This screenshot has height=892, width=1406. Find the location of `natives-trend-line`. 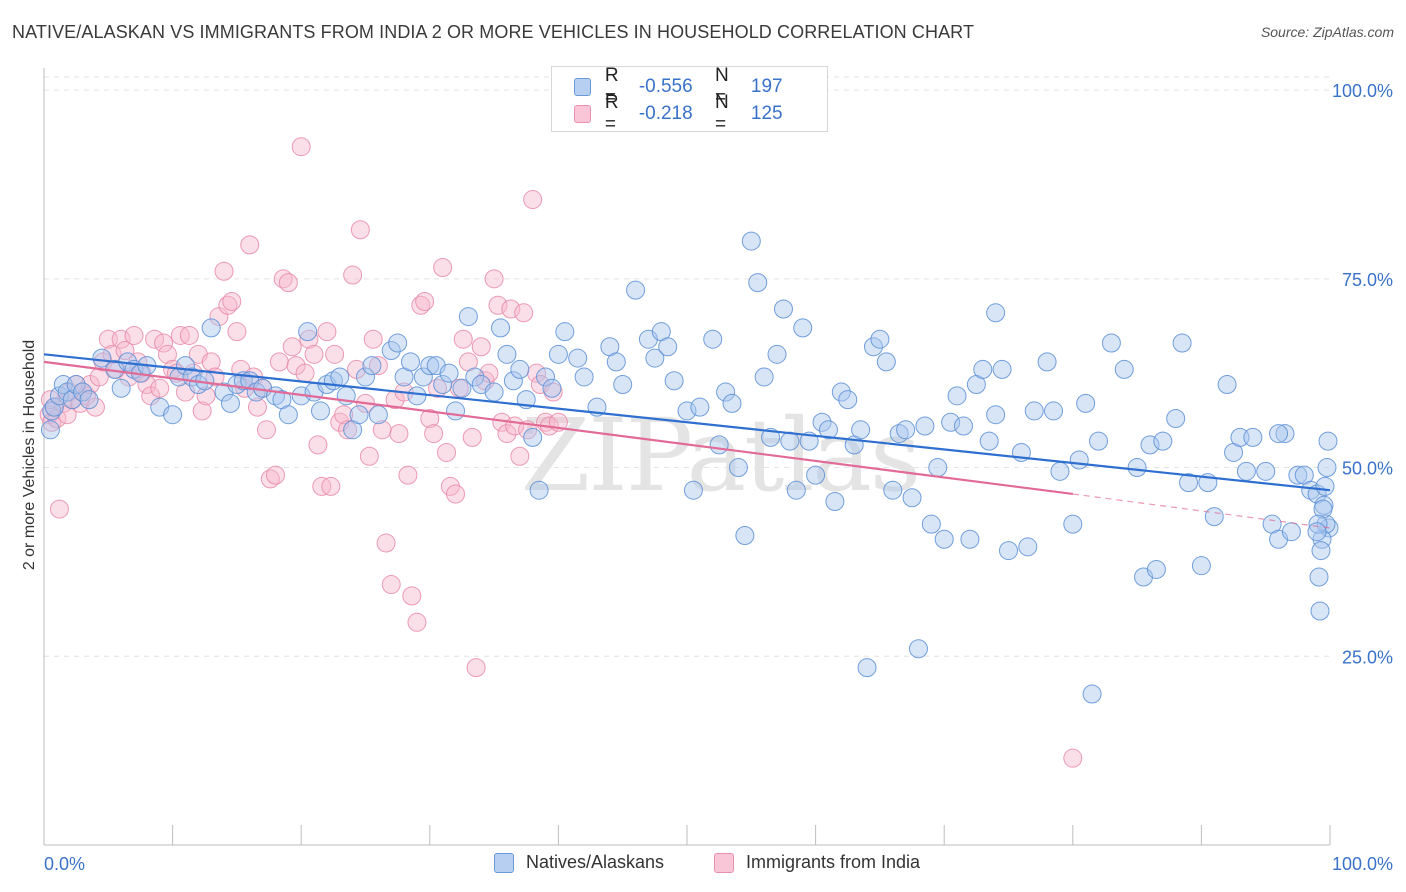

natives-trend-line is located at coordinates (687, 422).